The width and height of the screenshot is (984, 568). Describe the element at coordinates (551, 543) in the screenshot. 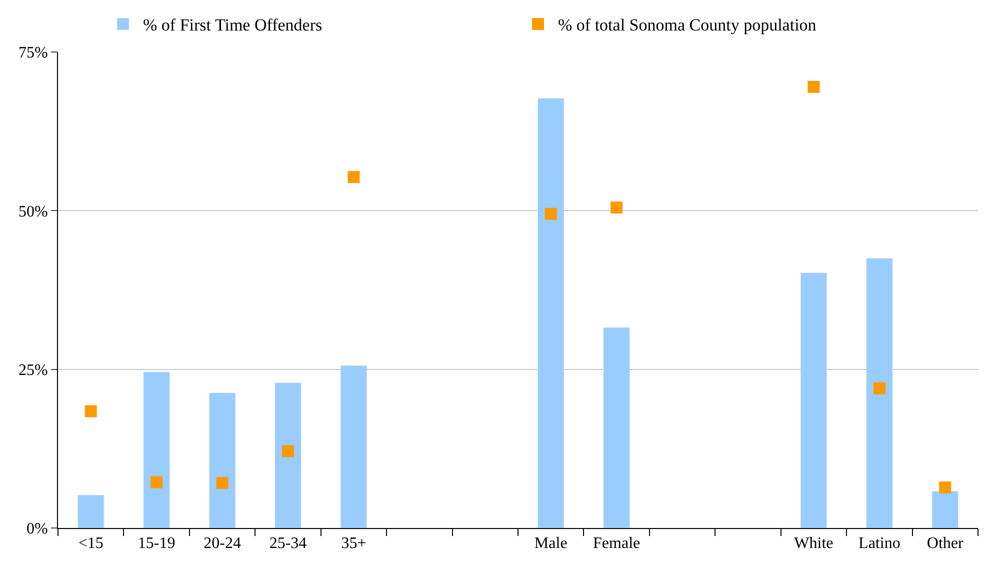

I see `x-tick-label: Male` at that location.